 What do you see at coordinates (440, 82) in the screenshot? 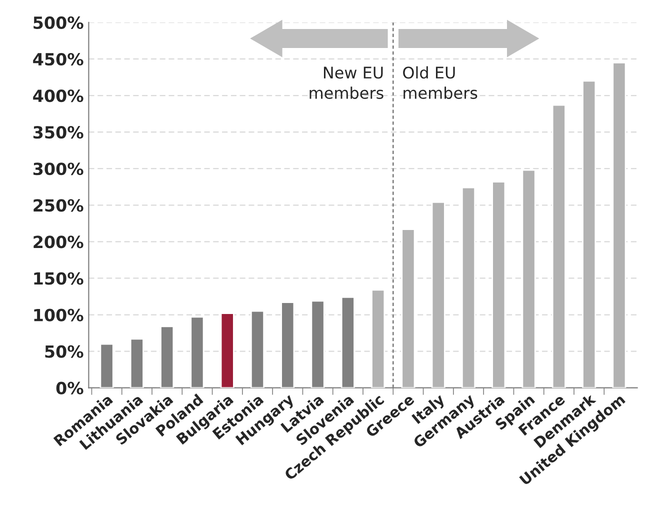
I see `annotation: Old EU members` at bounding box center [440, 82].